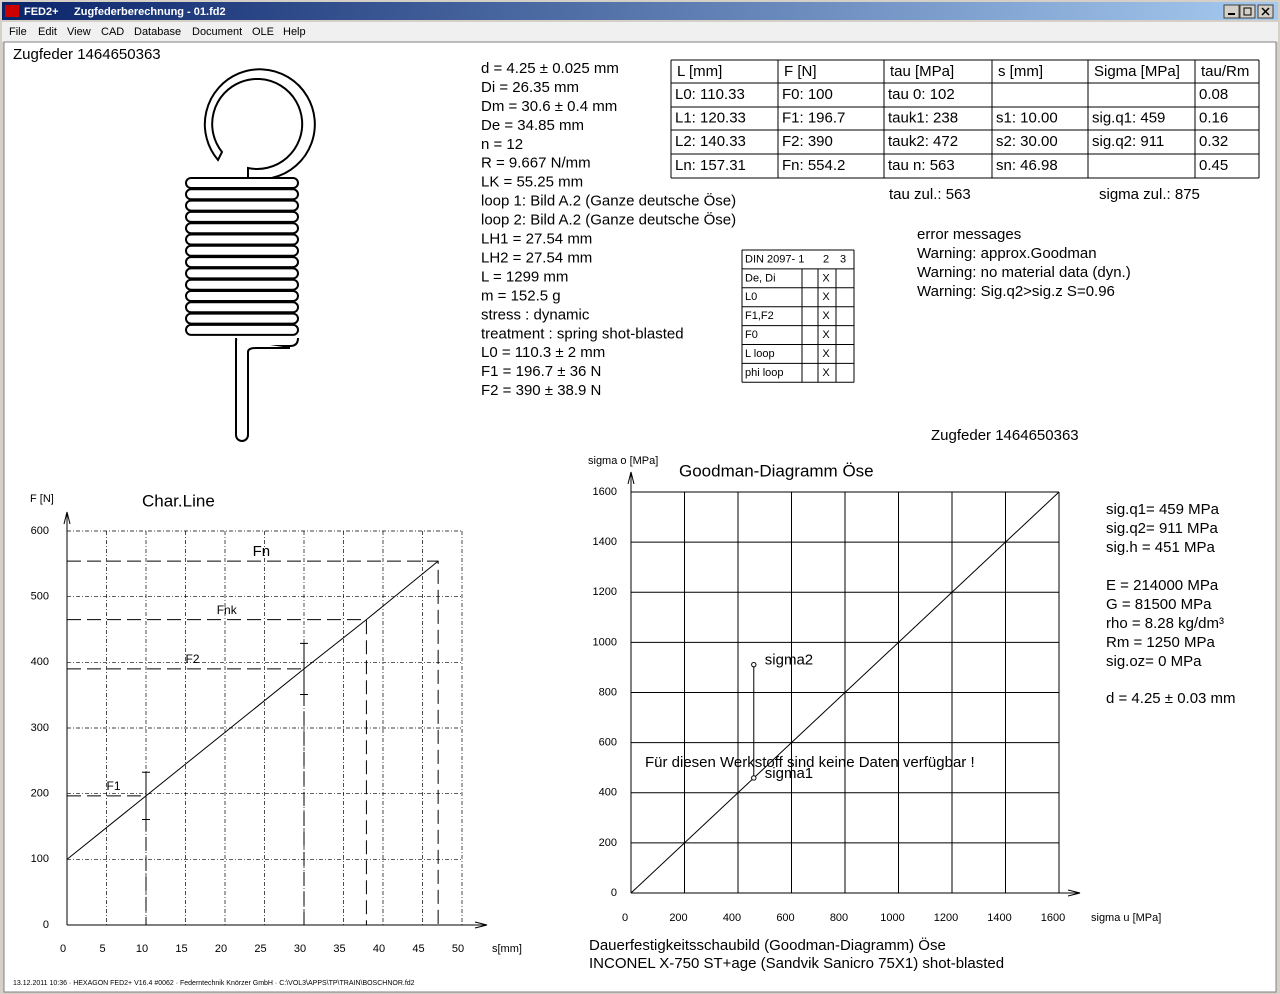 This screenshot has height=994, width=1280. Describe the element at coordinates (221, 949) in the screenshot. I see `x-tick-label: 20` at that location.